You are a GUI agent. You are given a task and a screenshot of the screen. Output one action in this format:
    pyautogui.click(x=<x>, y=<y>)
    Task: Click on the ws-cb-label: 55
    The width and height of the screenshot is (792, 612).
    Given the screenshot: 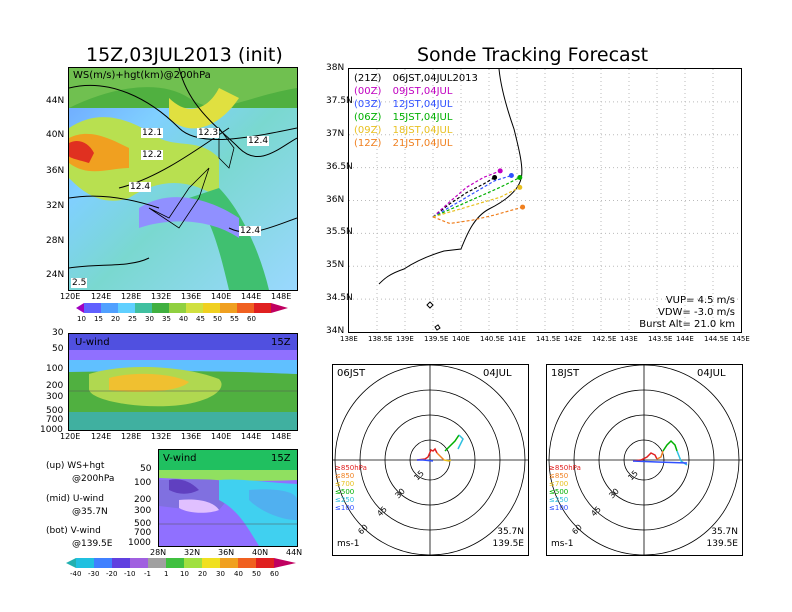 What is the action you would take?
    pyautogui.click(x=234, y=319)
    